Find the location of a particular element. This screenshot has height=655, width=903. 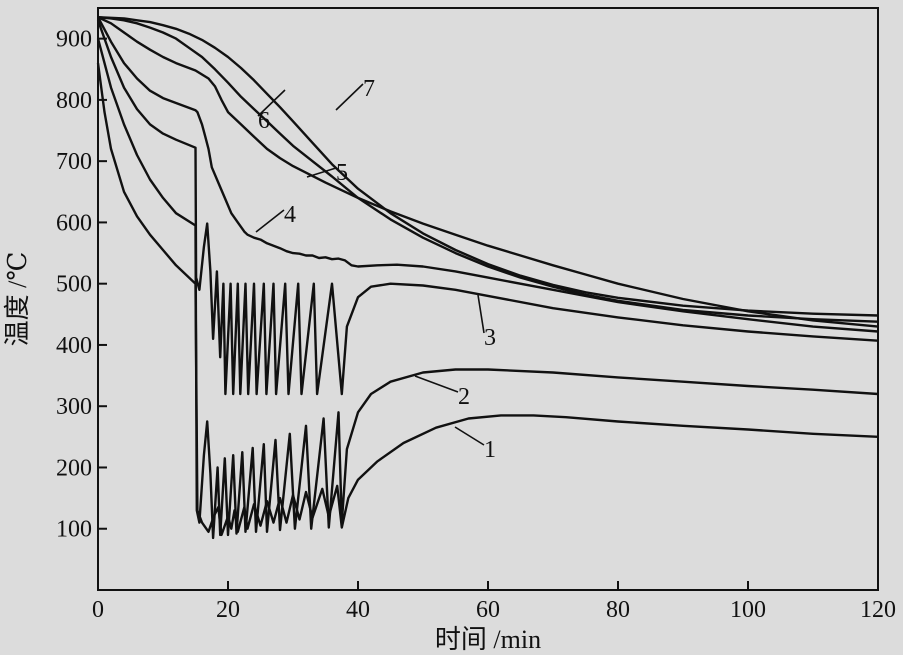

curve-label-6: 6 is located at coordinates (264, 121).